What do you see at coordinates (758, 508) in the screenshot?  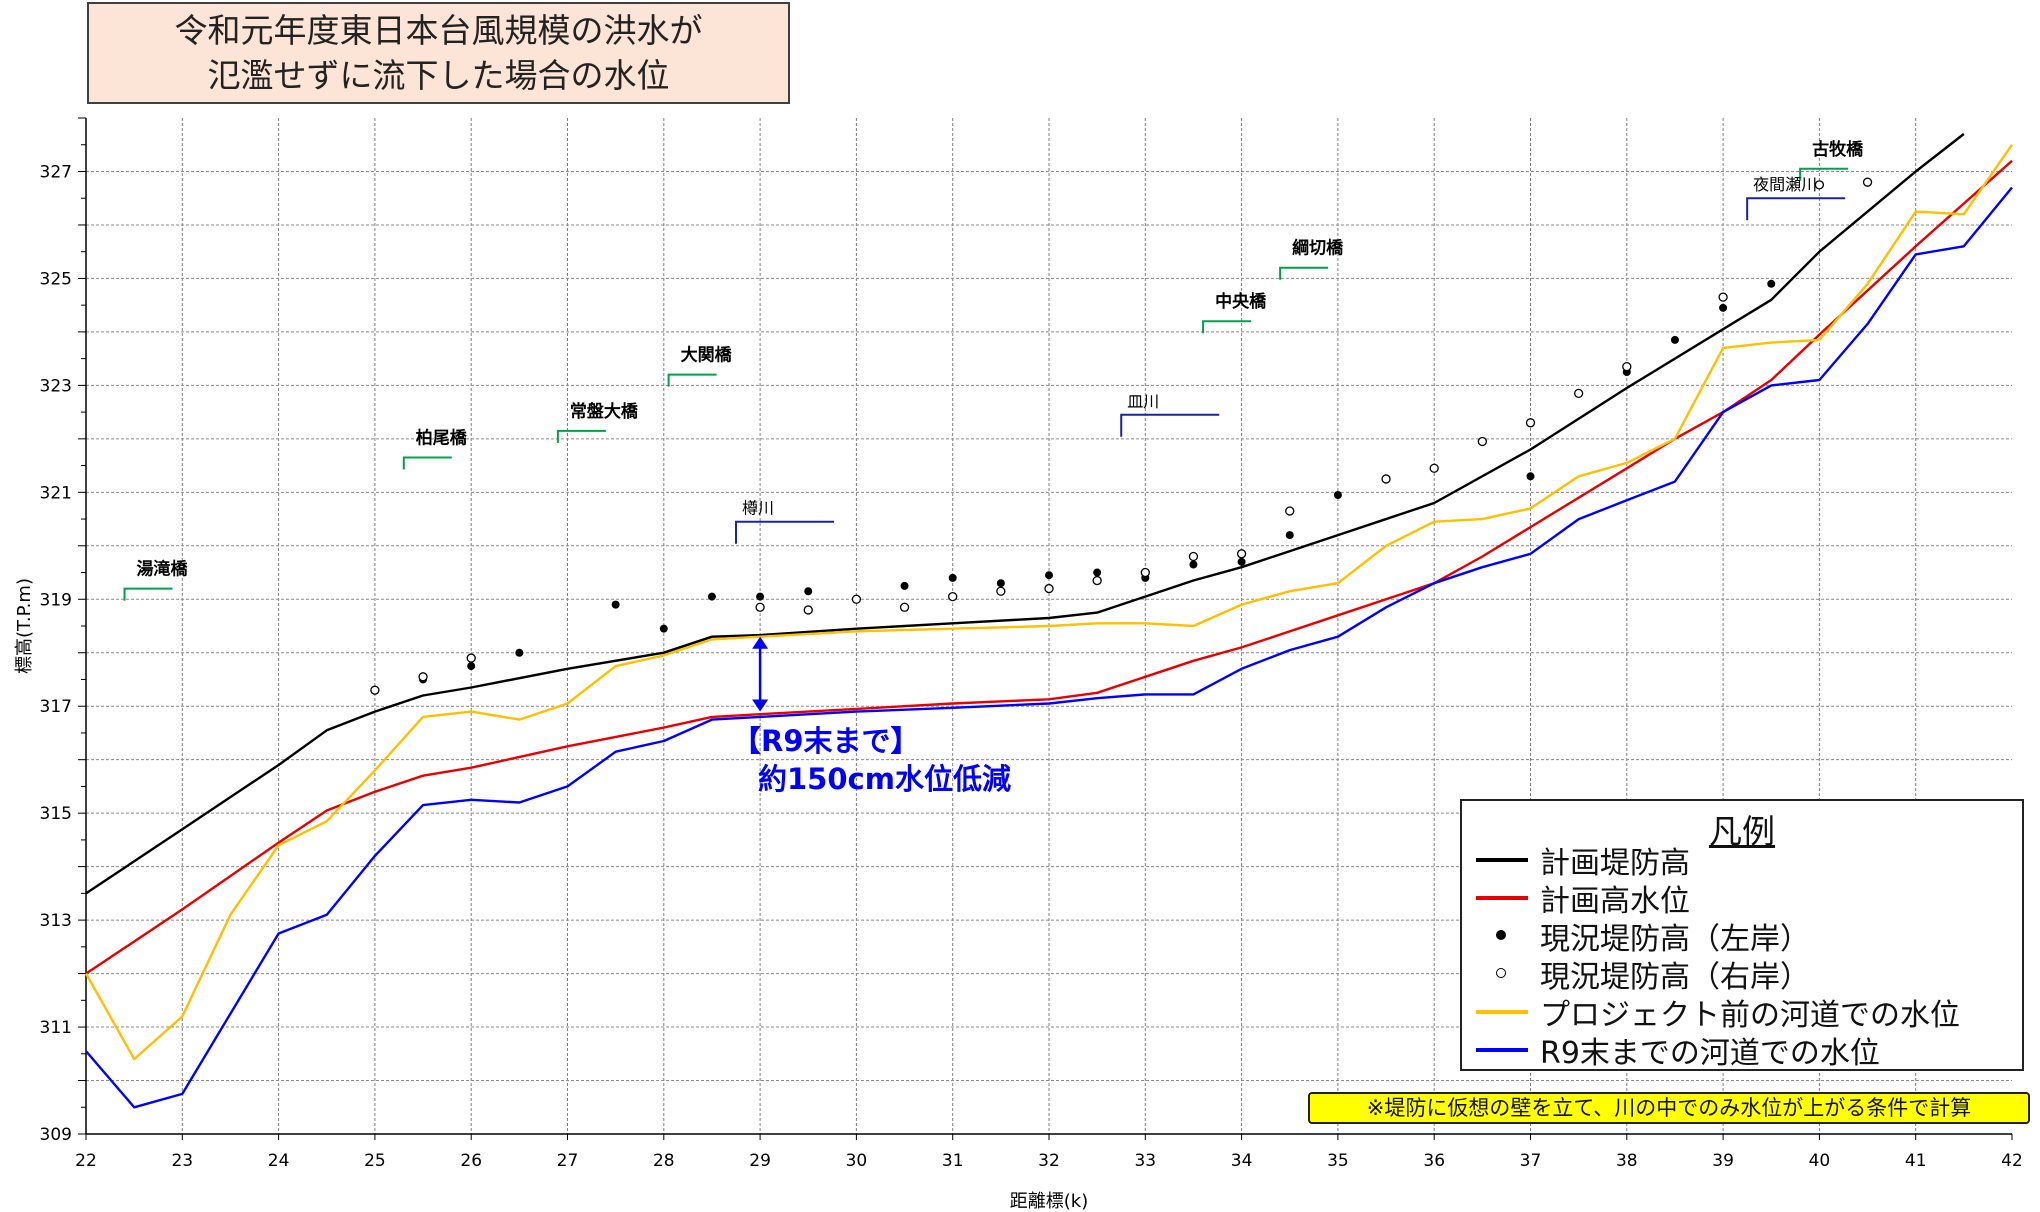 I see `tributary-label: 樽川` at bounding box center [758, 508].